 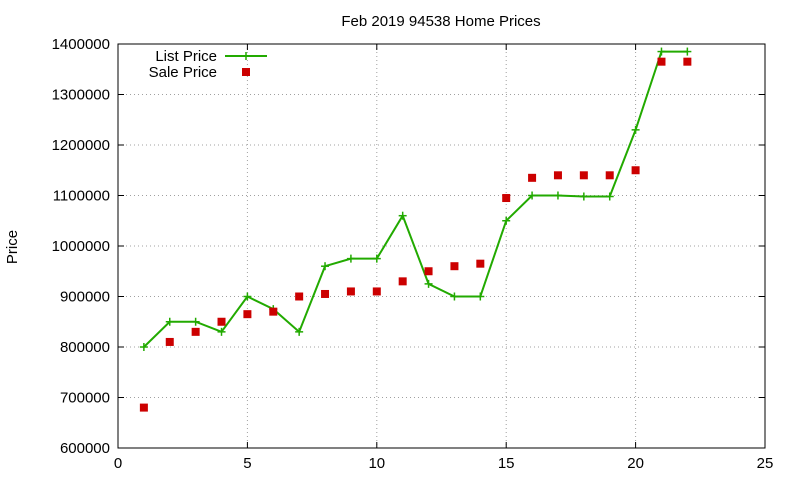 I want to click on x-tick-label: 20, so click(x=635, y=463).